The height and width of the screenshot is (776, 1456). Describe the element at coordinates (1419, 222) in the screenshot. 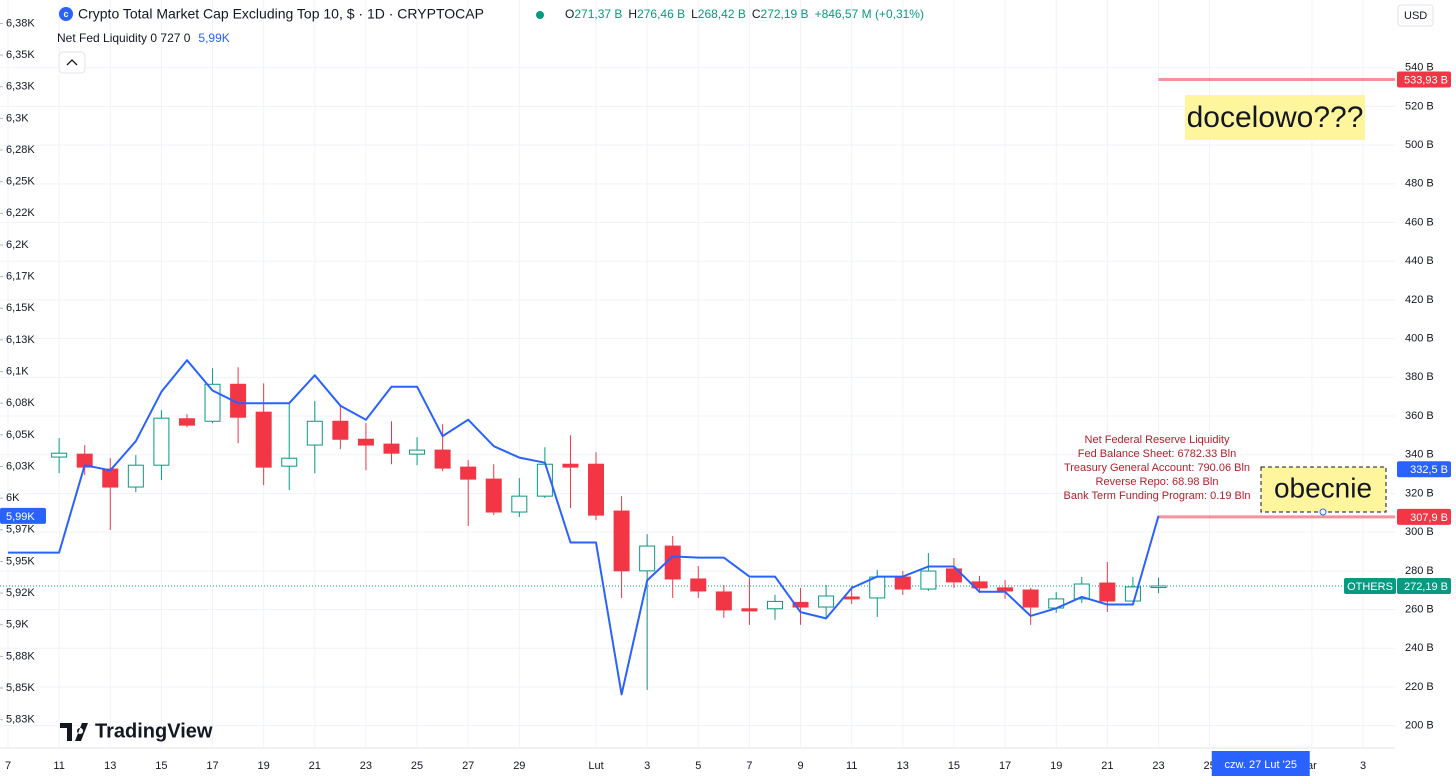

I see `y-tick-label: 460 B` at that location.